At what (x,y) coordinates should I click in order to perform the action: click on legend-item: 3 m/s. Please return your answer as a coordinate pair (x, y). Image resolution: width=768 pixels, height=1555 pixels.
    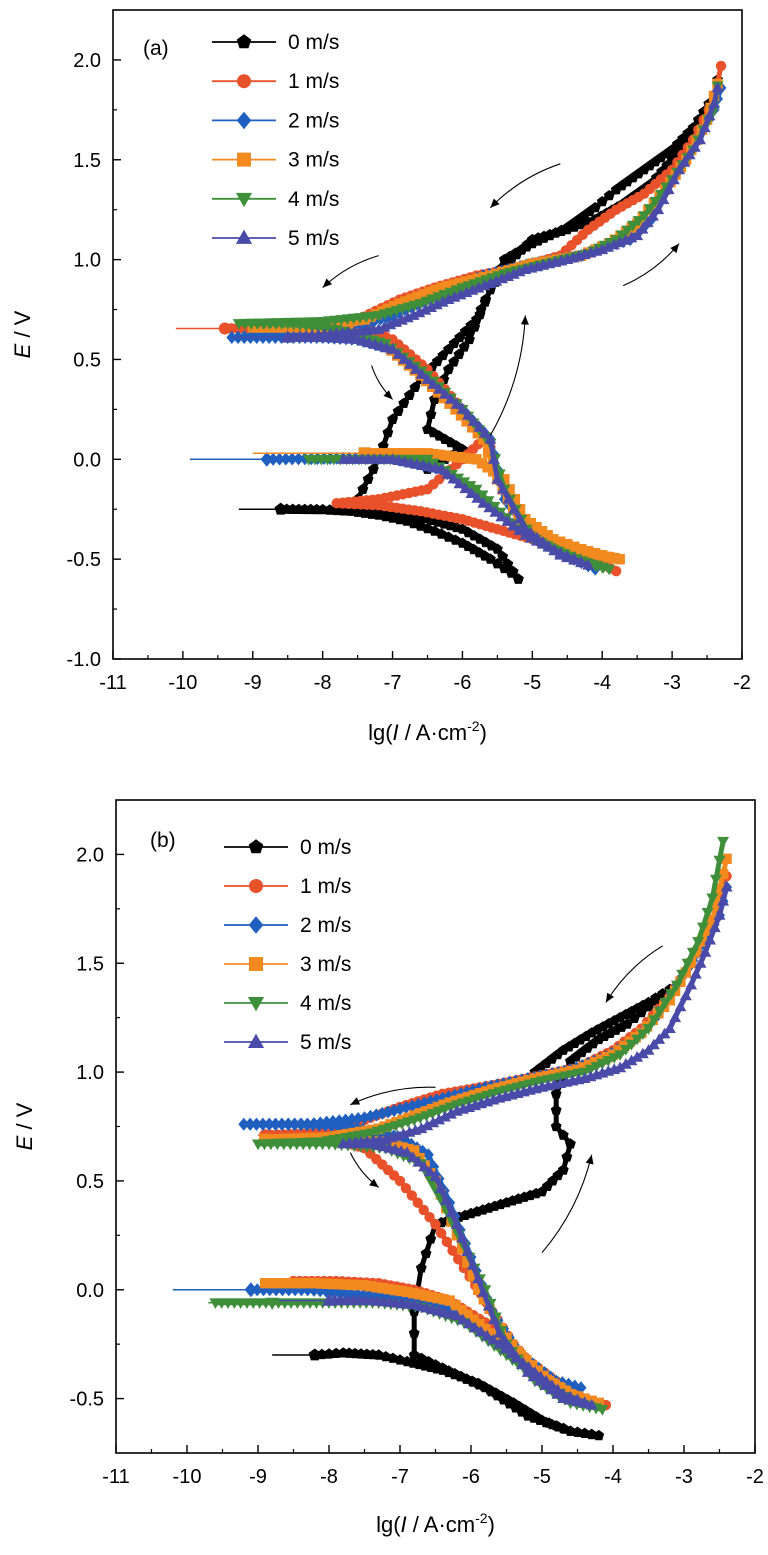
    Looking at the image, I should click on (287, 964).